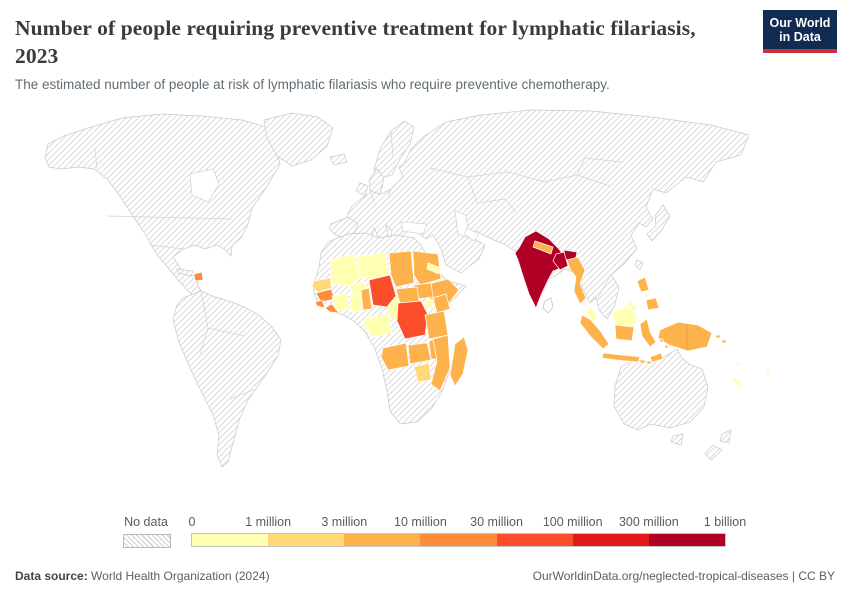 The width and height of the screenshot is (850, 600). What do you see at coordinates (373, 266) in the screenshot?
I see `niger` at bounding box center [373, 266].